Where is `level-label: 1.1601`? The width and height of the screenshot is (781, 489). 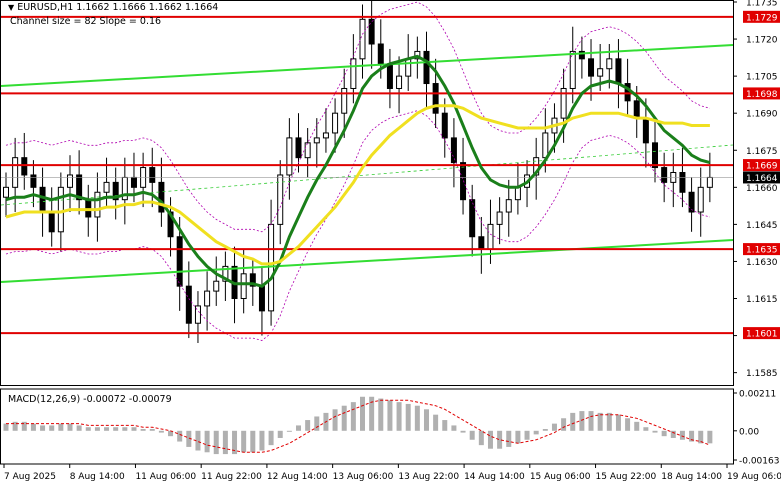 level-label: 1.1601 is located at coordinates (762, 335).